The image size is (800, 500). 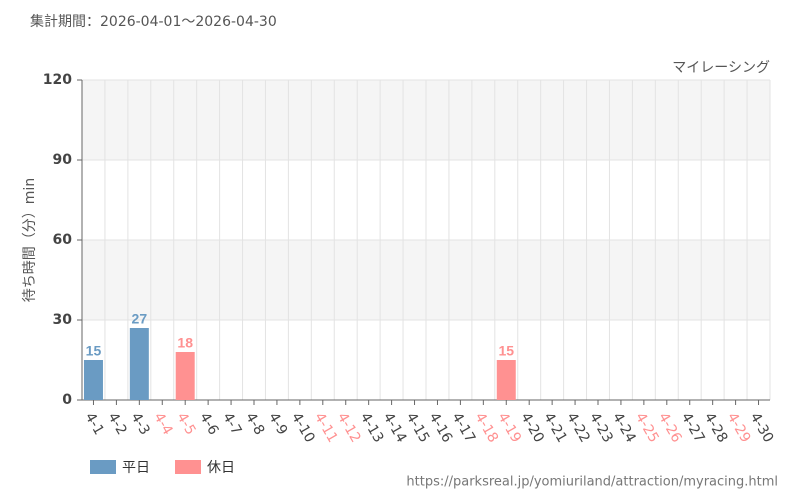 I want to click on x-tick-label: 4-3, so click(x=139, y=424).